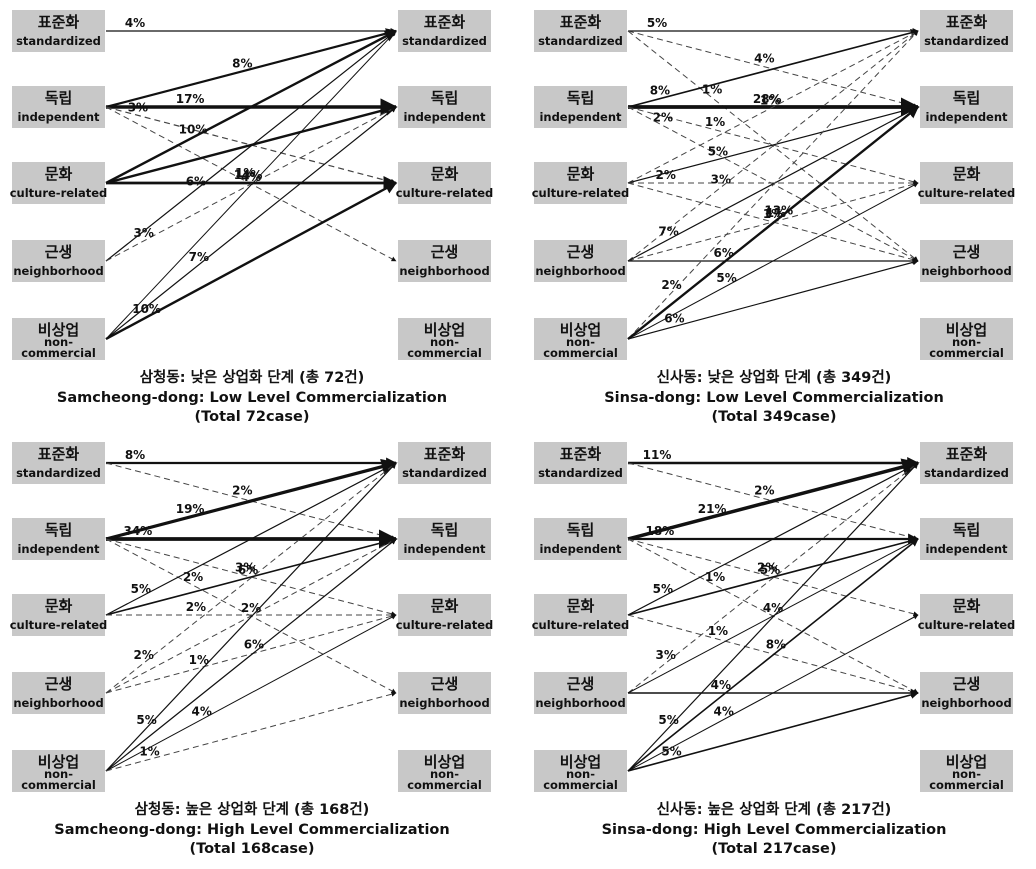 This screenshot has width=1036, height=869. I want to click on edge-percent-label: 11%, so click(657, 455).